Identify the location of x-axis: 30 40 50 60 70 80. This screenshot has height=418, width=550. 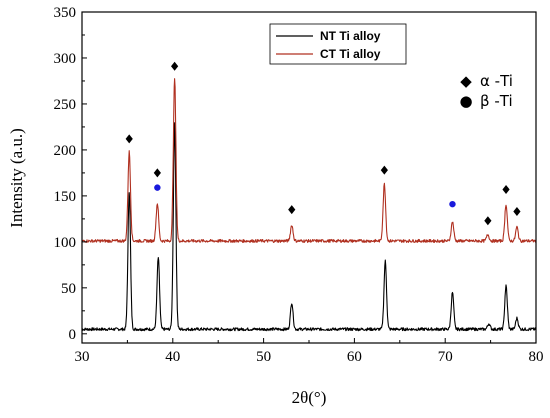
(309, 351).